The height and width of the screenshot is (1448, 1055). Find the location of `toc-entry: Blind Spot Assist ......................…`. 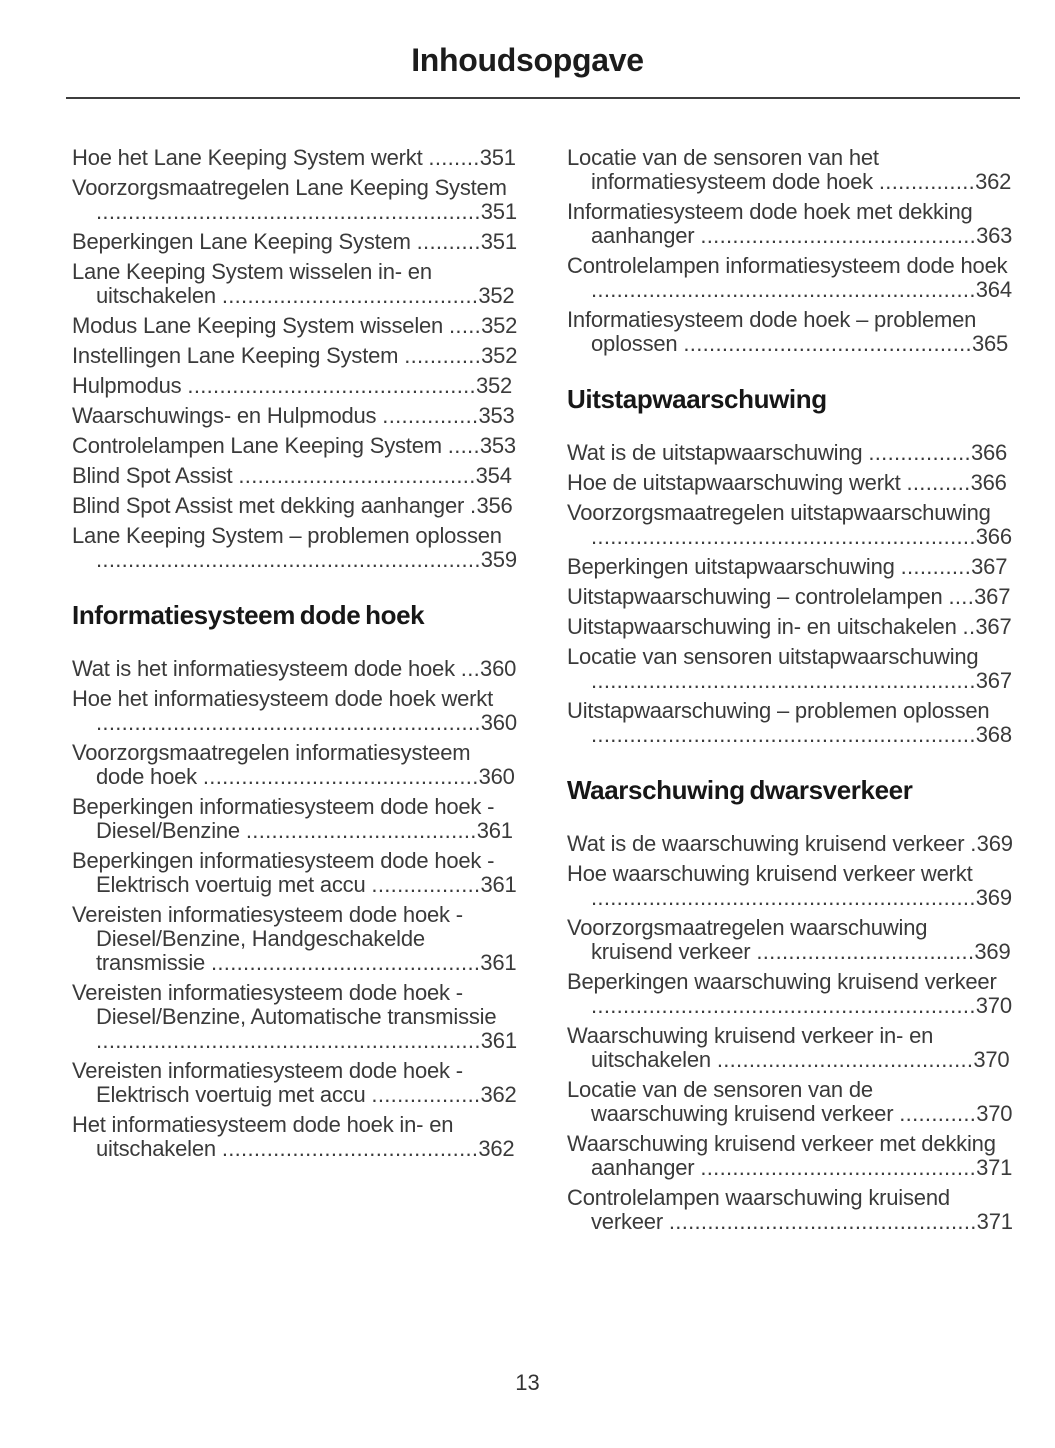

toc-entry: Blind Spot Assist ......................… is located at coordinates (295, 476).